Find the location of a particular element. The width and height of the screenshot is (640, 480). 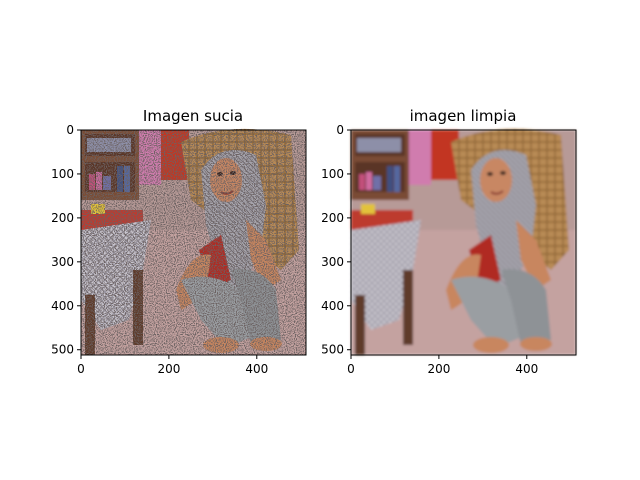

panel-title: imagen limpia is located at coordinates (463, 116).